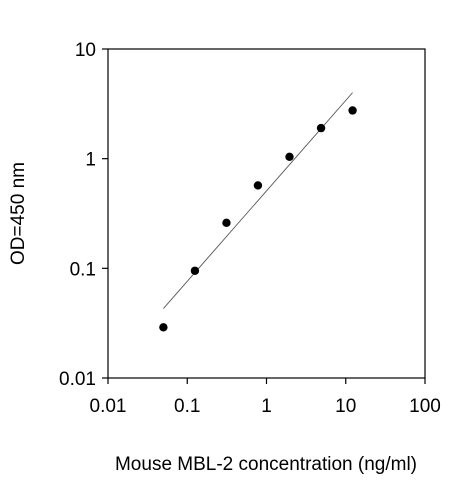 The image size is (463, 480). What do you see at coordinates (345, 406) in the screenshot?
I see `x-tick-label: 10` at bounding box center [345, 406].